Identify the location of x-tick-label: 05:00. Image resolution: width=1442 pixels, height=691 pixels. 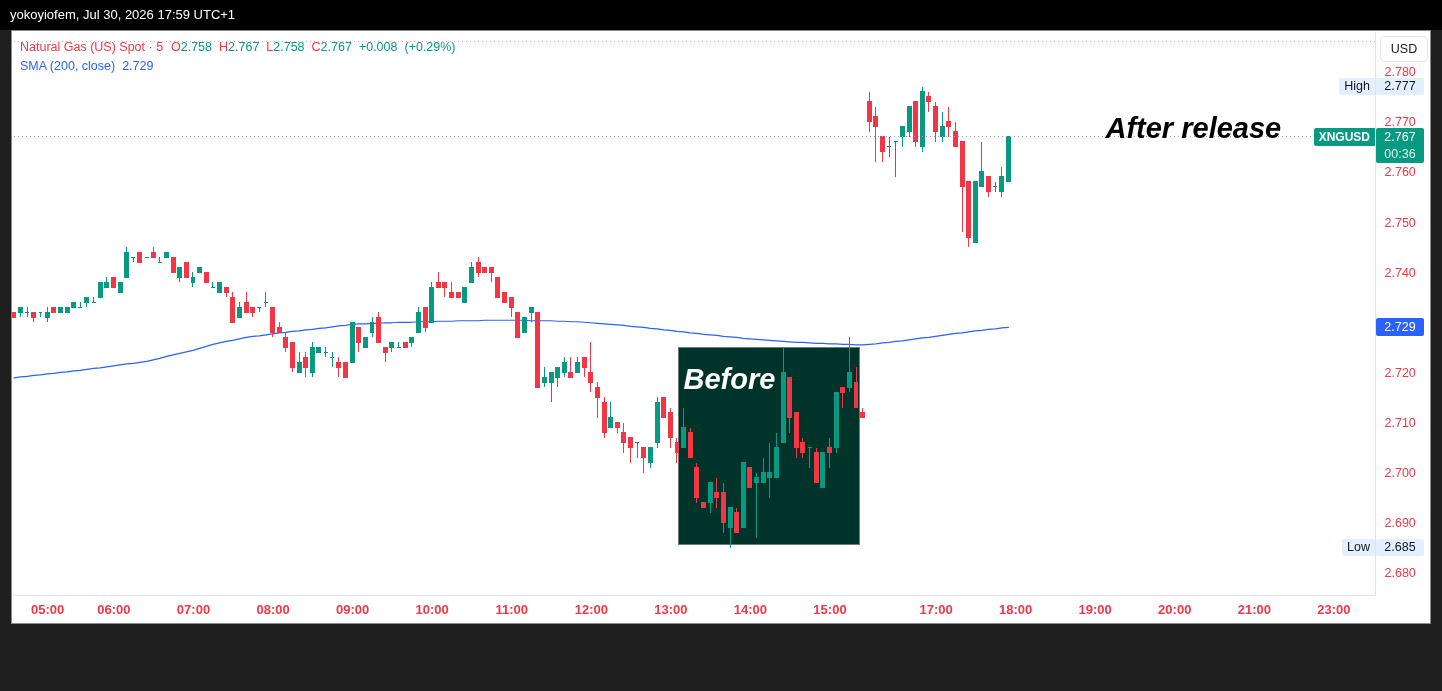
(48, 609).